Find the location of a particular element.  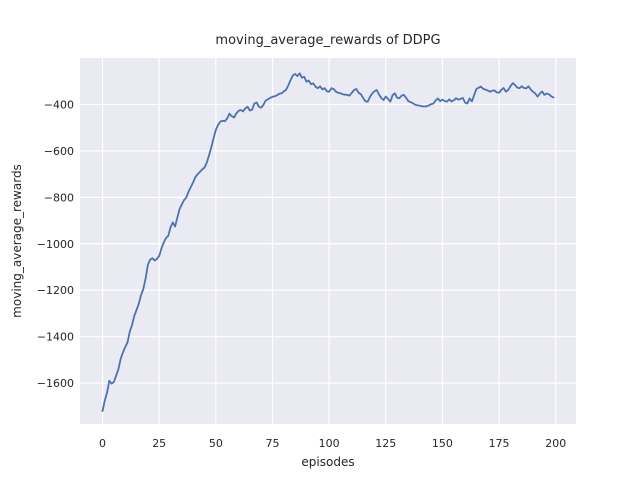

x-tick-label: 175 is located at coordinates (499, 443).